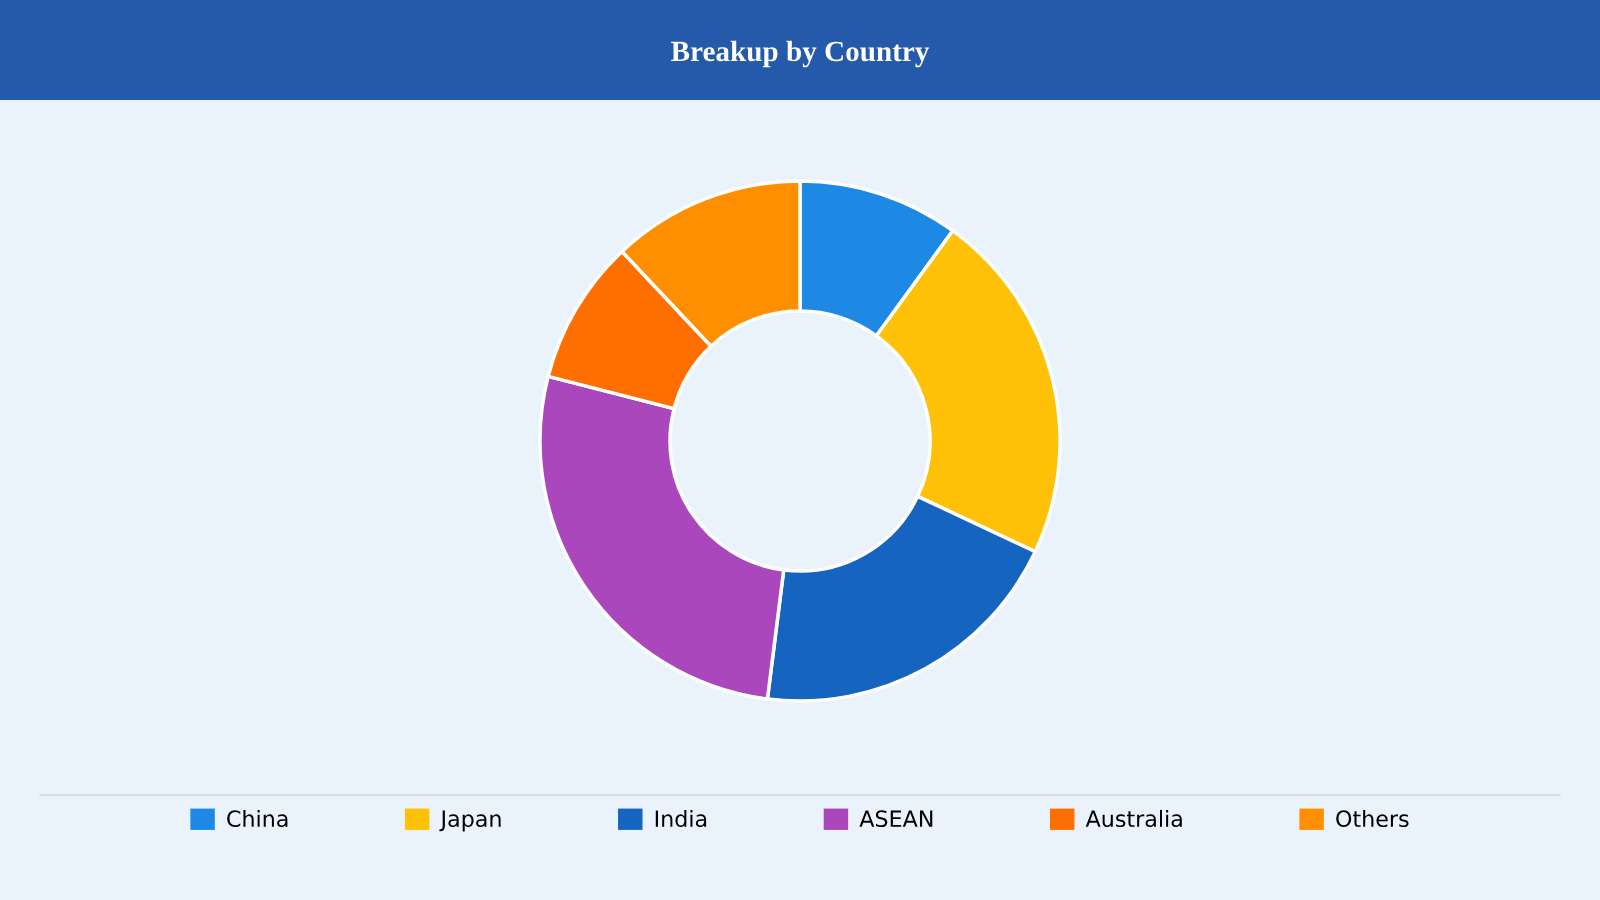  I want to click on legend-label: ASEAN, so click(896, 819).